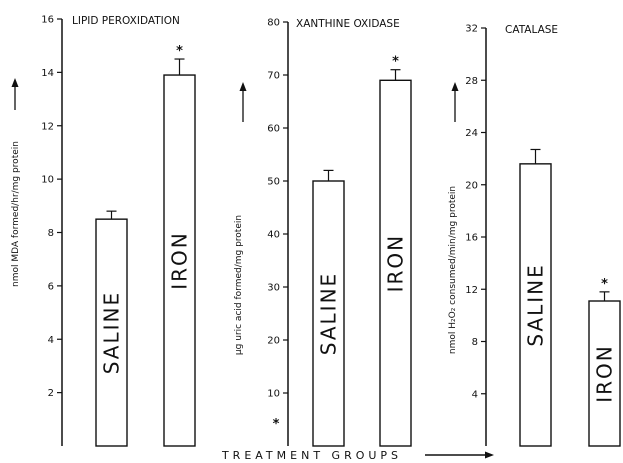 The height and width of the screenshot is (463, 623). What do you see at coordinates (459, 455) in the screenshot?
I see `x-axis-arrow-icon` at bounding box center [459, 455].